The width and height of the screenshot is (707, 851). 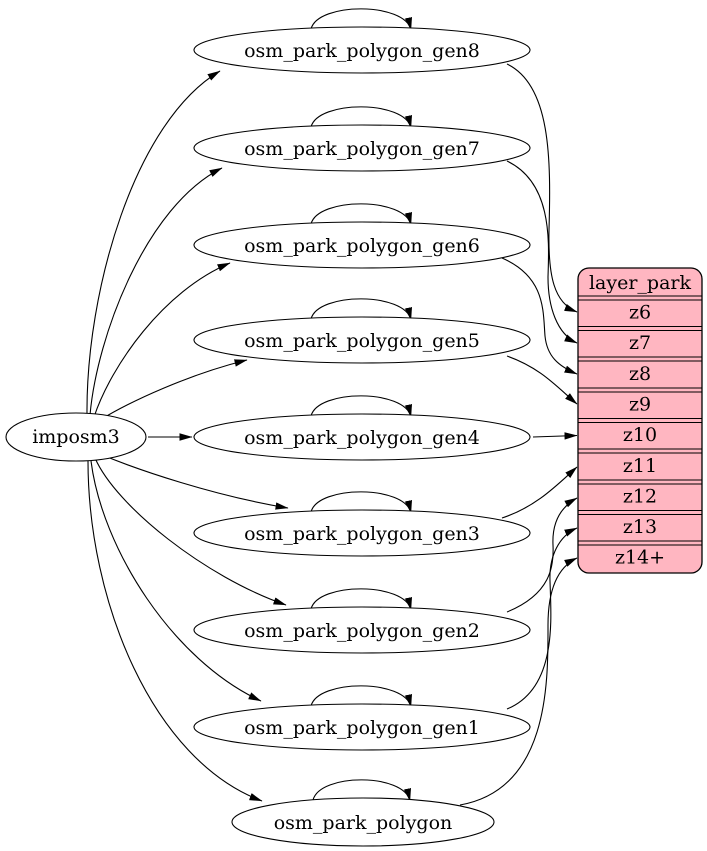 I want to click on gen4-ellipse, so click(x=362, y=437).